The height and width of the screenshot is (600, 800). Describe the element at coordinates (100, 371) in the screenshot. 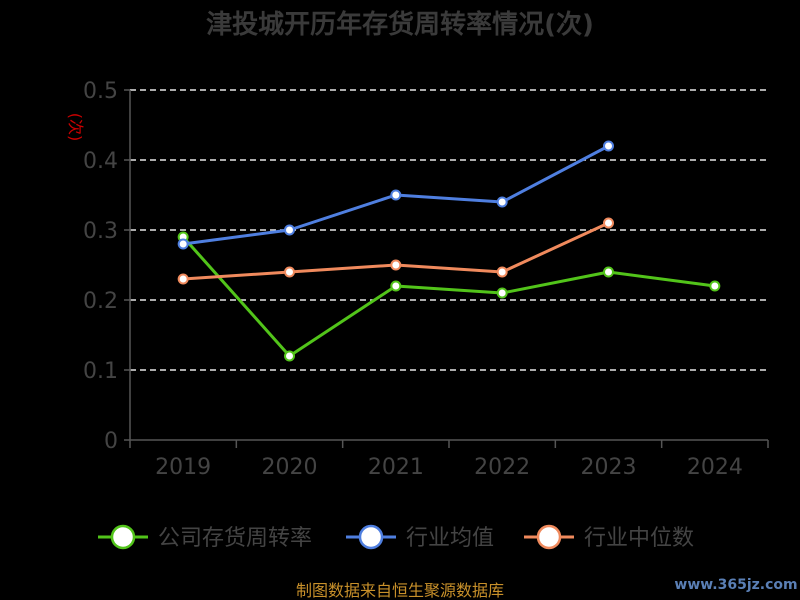

I see `y-tick-label: 0.1` at that location.